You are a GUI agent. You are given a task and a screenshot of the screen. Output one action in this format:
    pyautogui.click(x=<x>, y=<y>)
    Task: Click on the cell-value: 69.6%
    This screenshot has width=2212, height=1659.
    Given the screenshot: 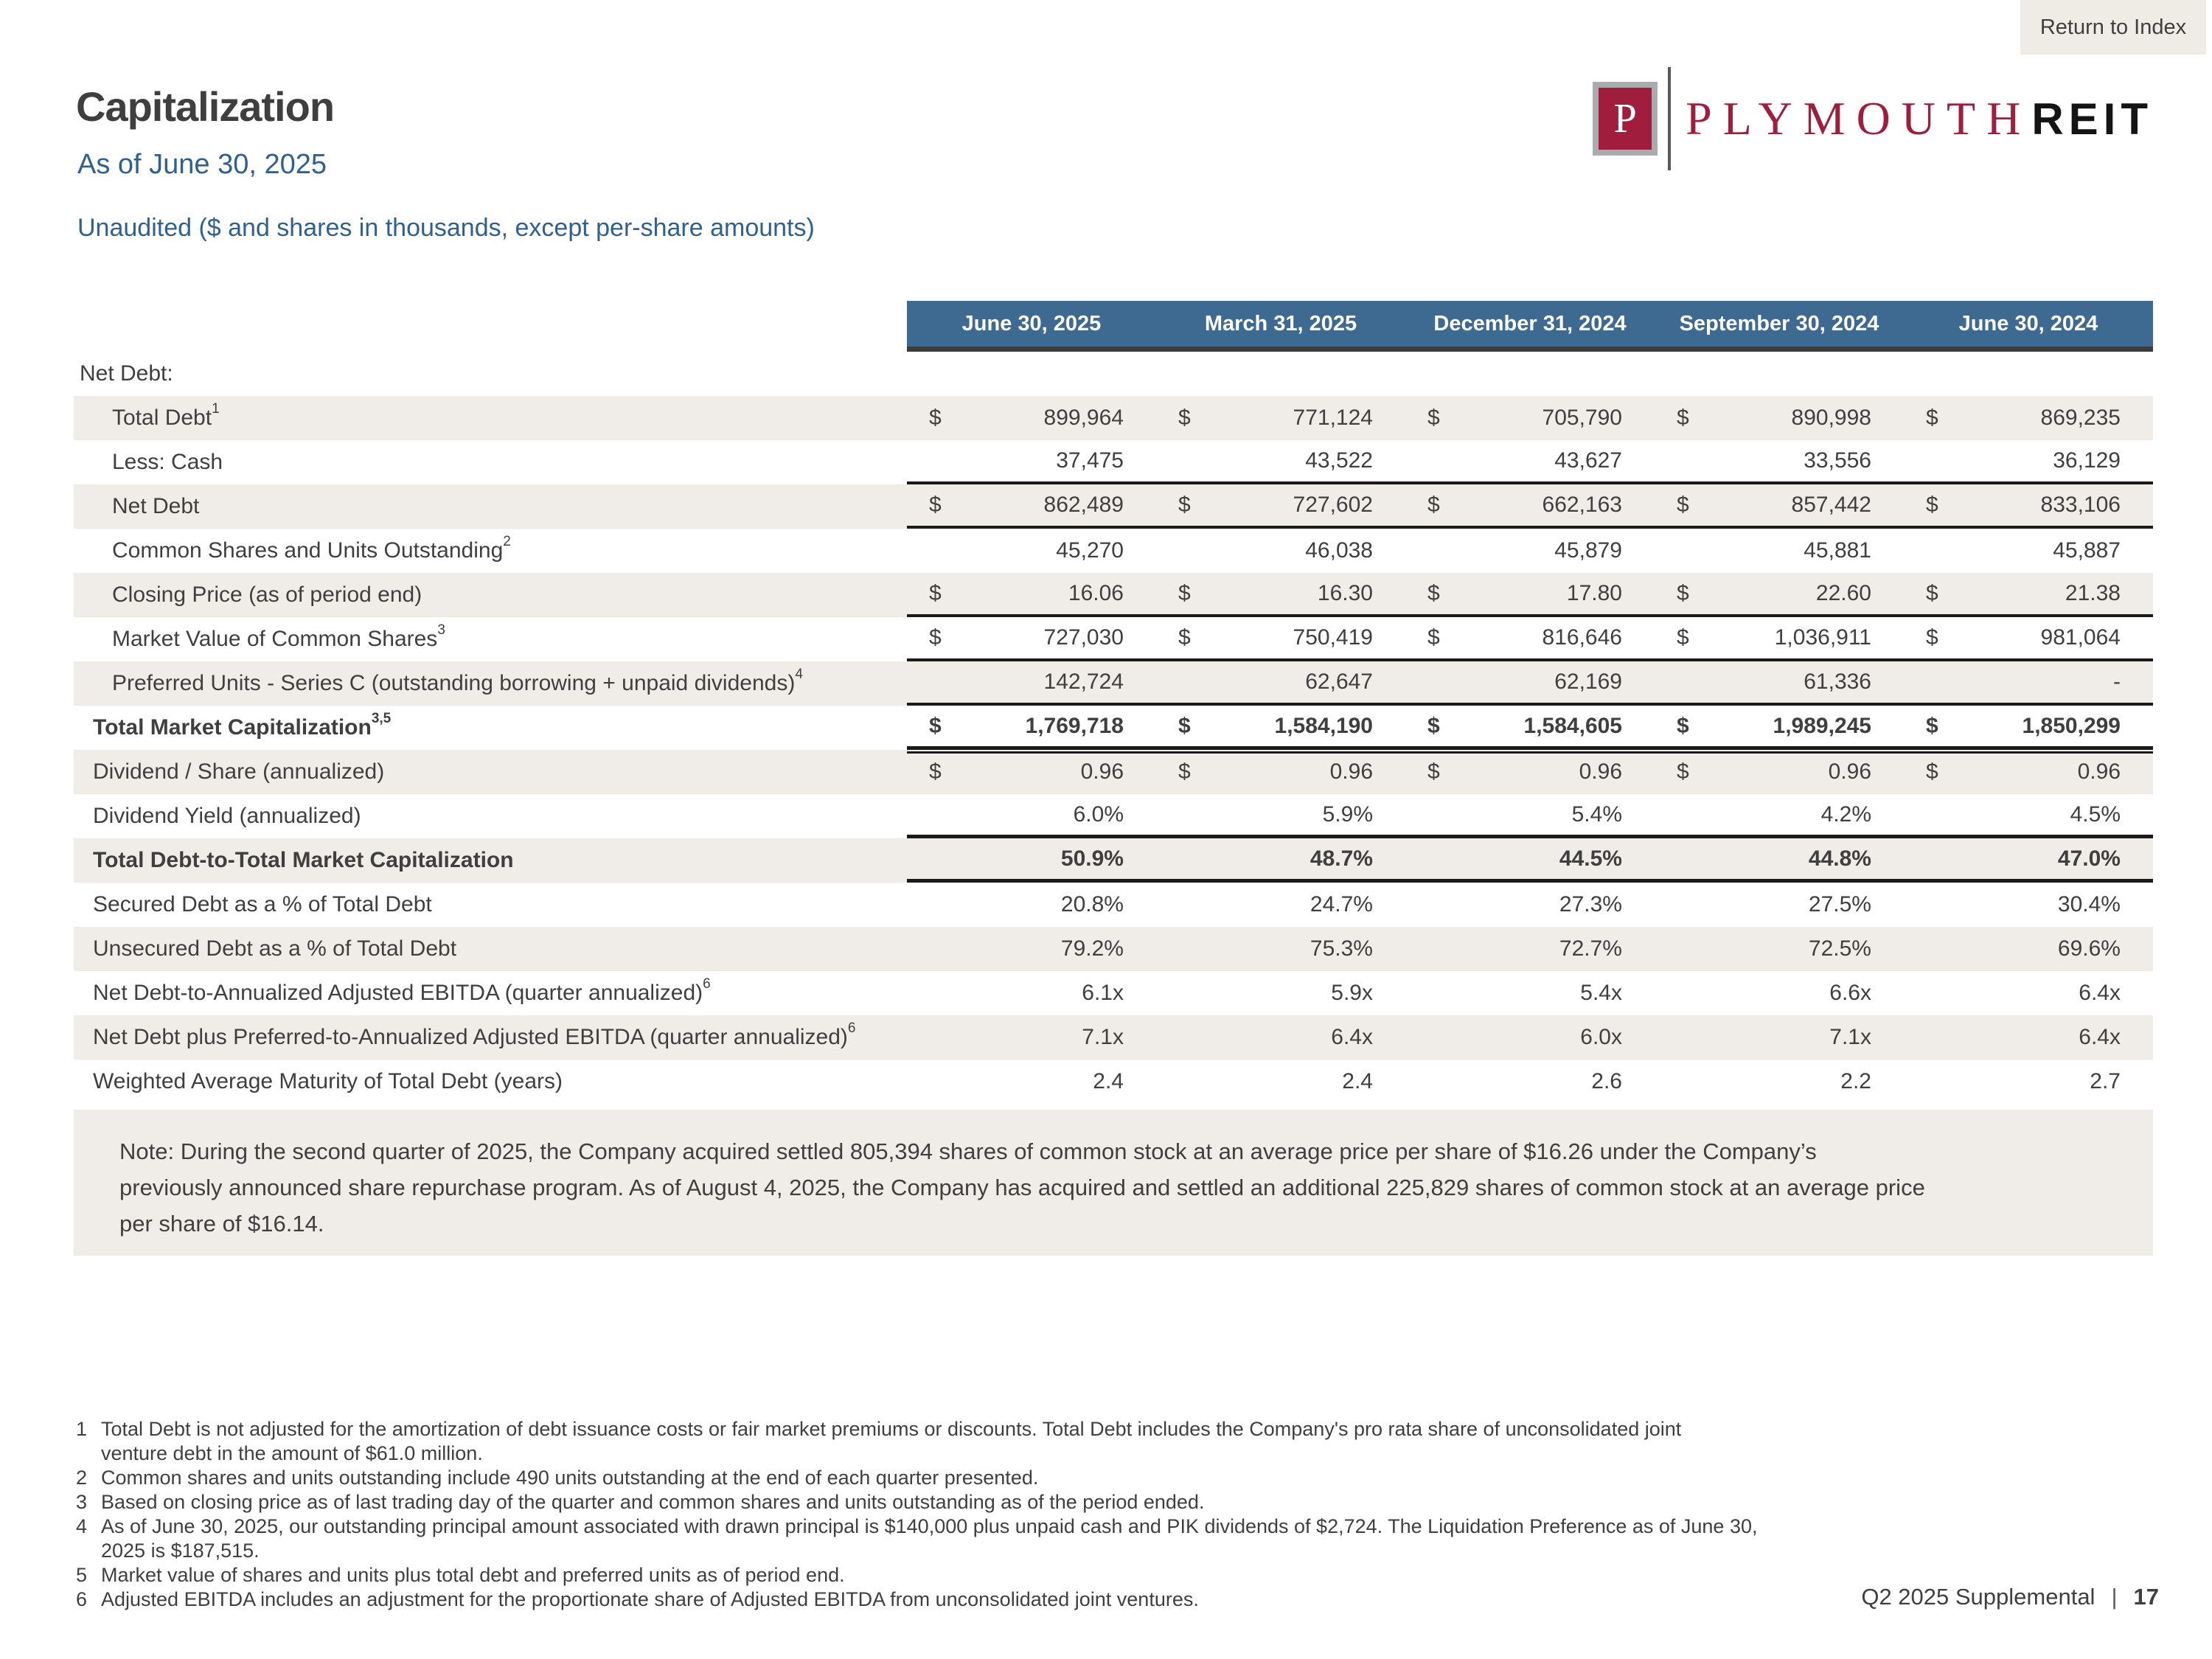 What is the action you would take?
    pyautogui.click(x=2089, y=948)
    